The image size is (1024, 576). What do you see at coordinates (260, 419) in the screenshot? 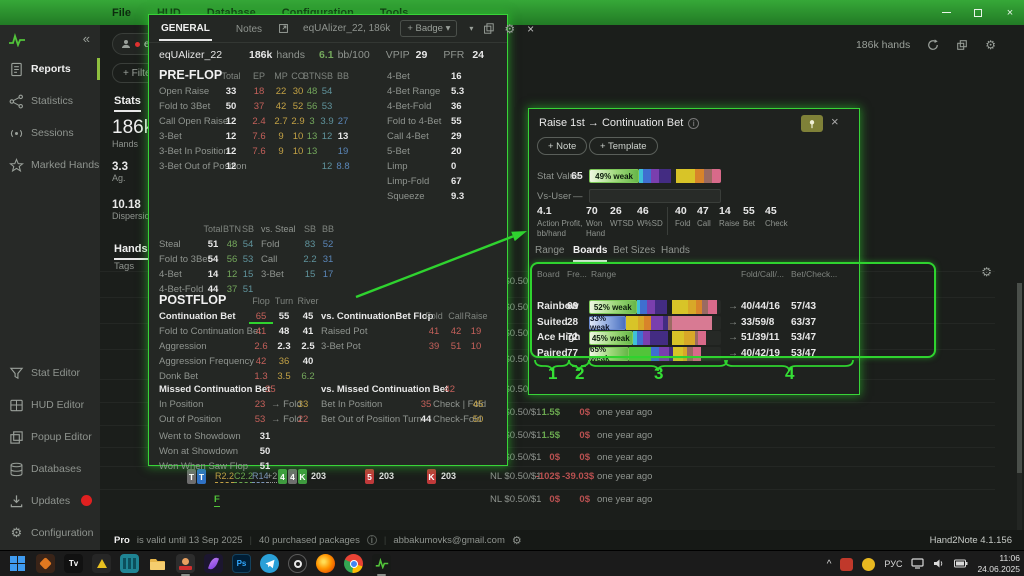
I see `stat-value: 53` at bounding box center [260, 419].